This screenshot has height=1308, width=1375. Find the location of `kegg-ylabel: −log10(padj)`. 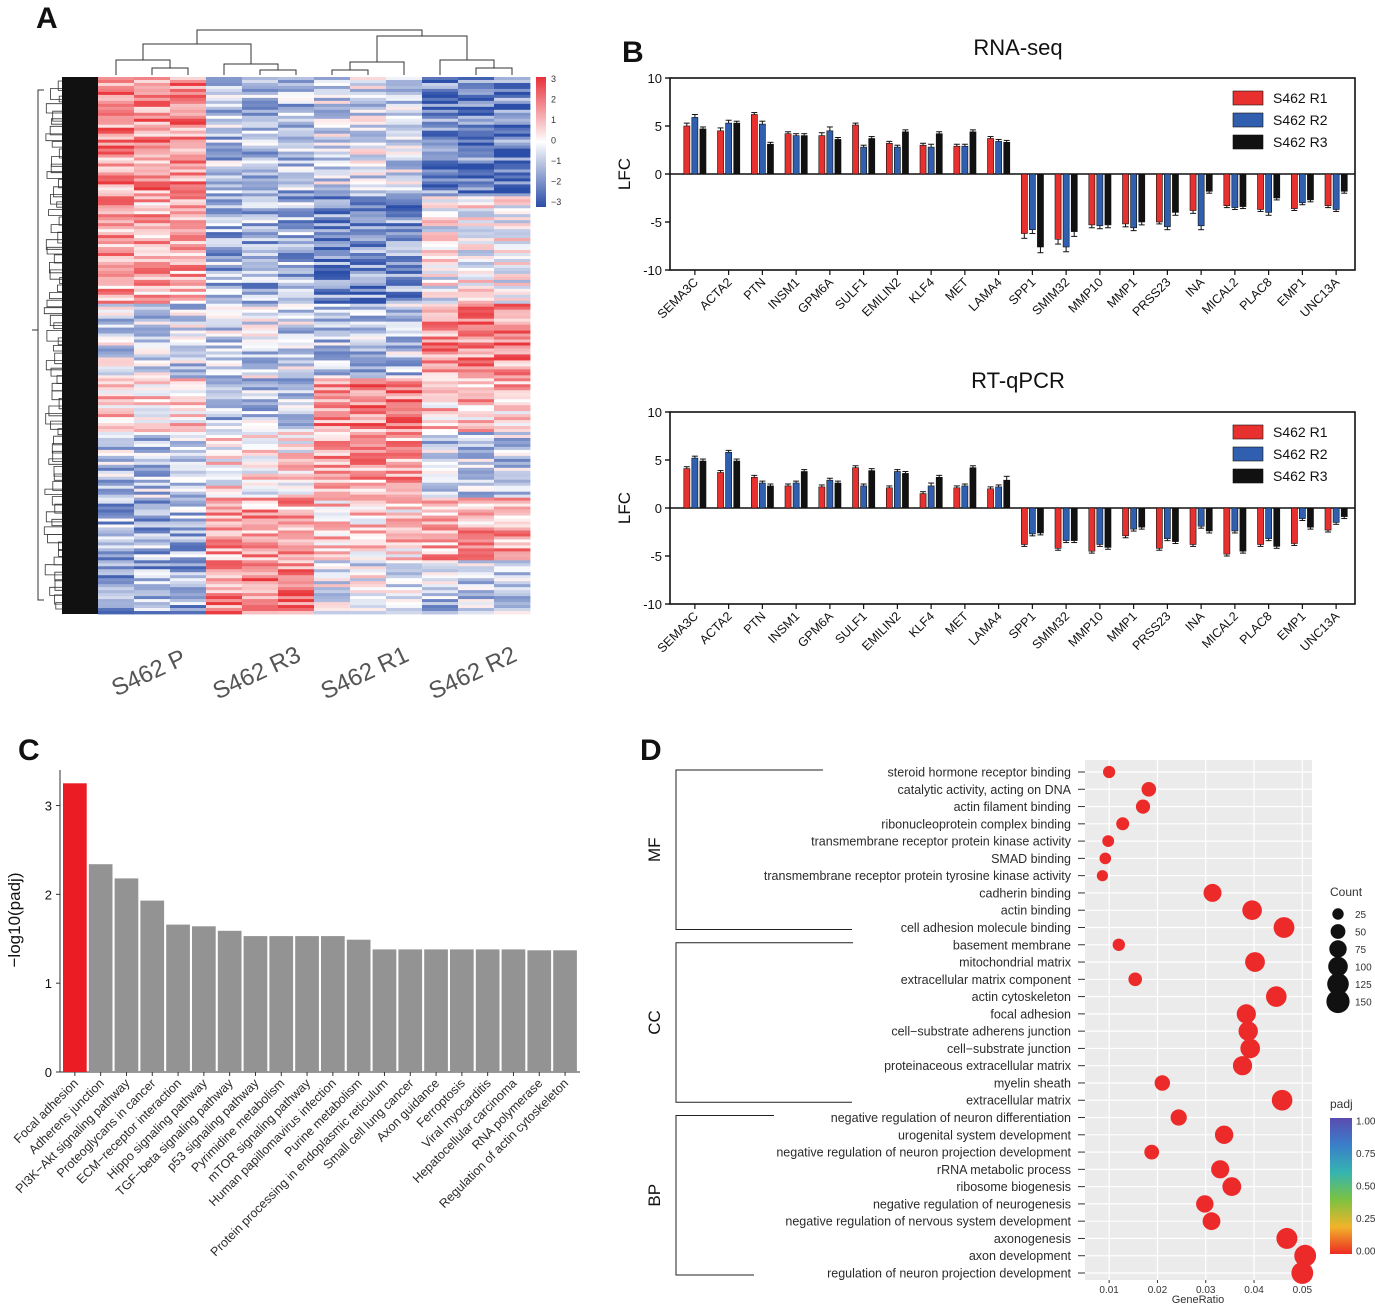

kegg-ylabel: −log10(padj) is located at coordinates (14, 920).